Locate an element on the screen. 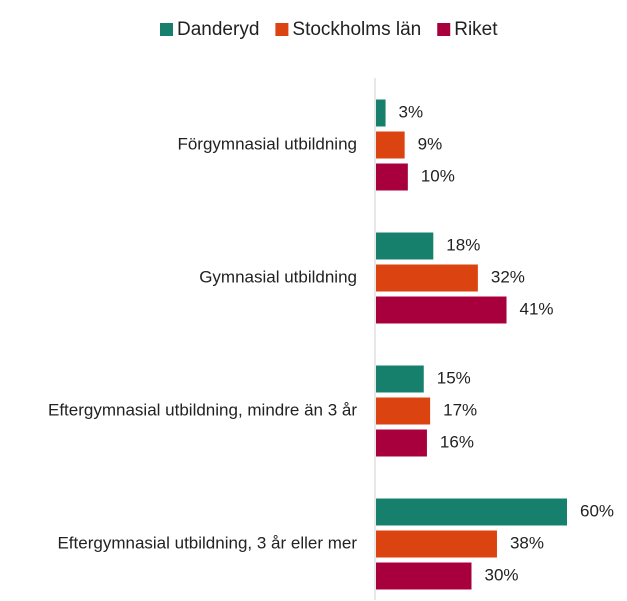  value-label: 41% is located at coordinates (537, 308).